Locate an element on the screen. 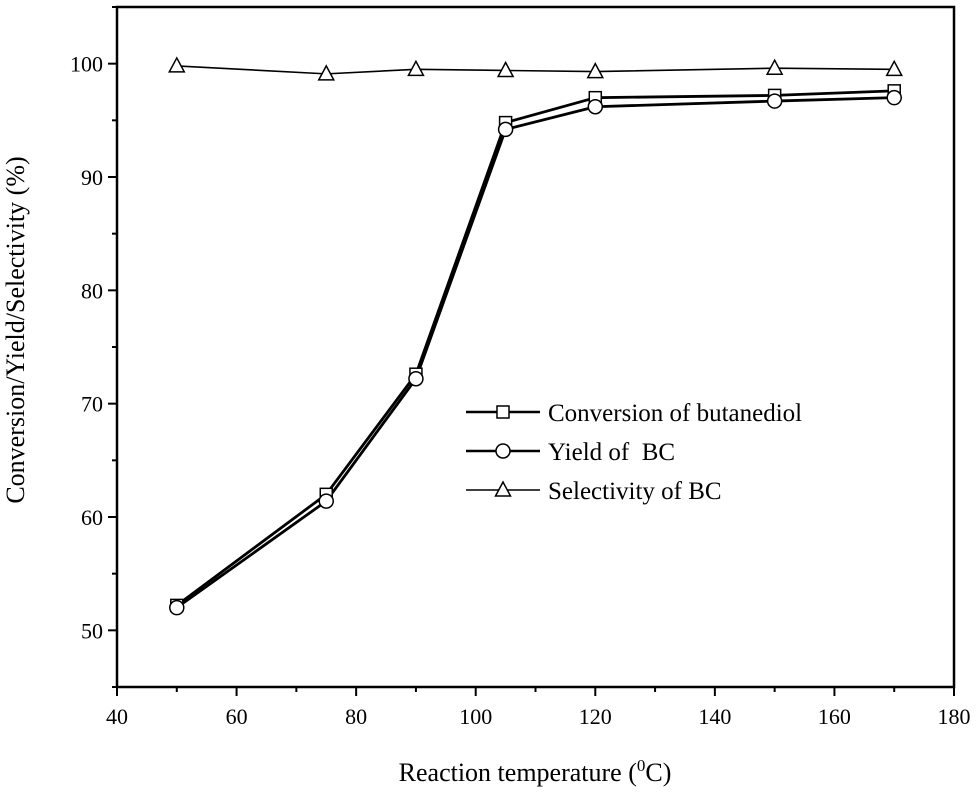 The width and height of the screenshot is (978, 794). x-axis-label-unit: C) is located at coordinates (658, 772).